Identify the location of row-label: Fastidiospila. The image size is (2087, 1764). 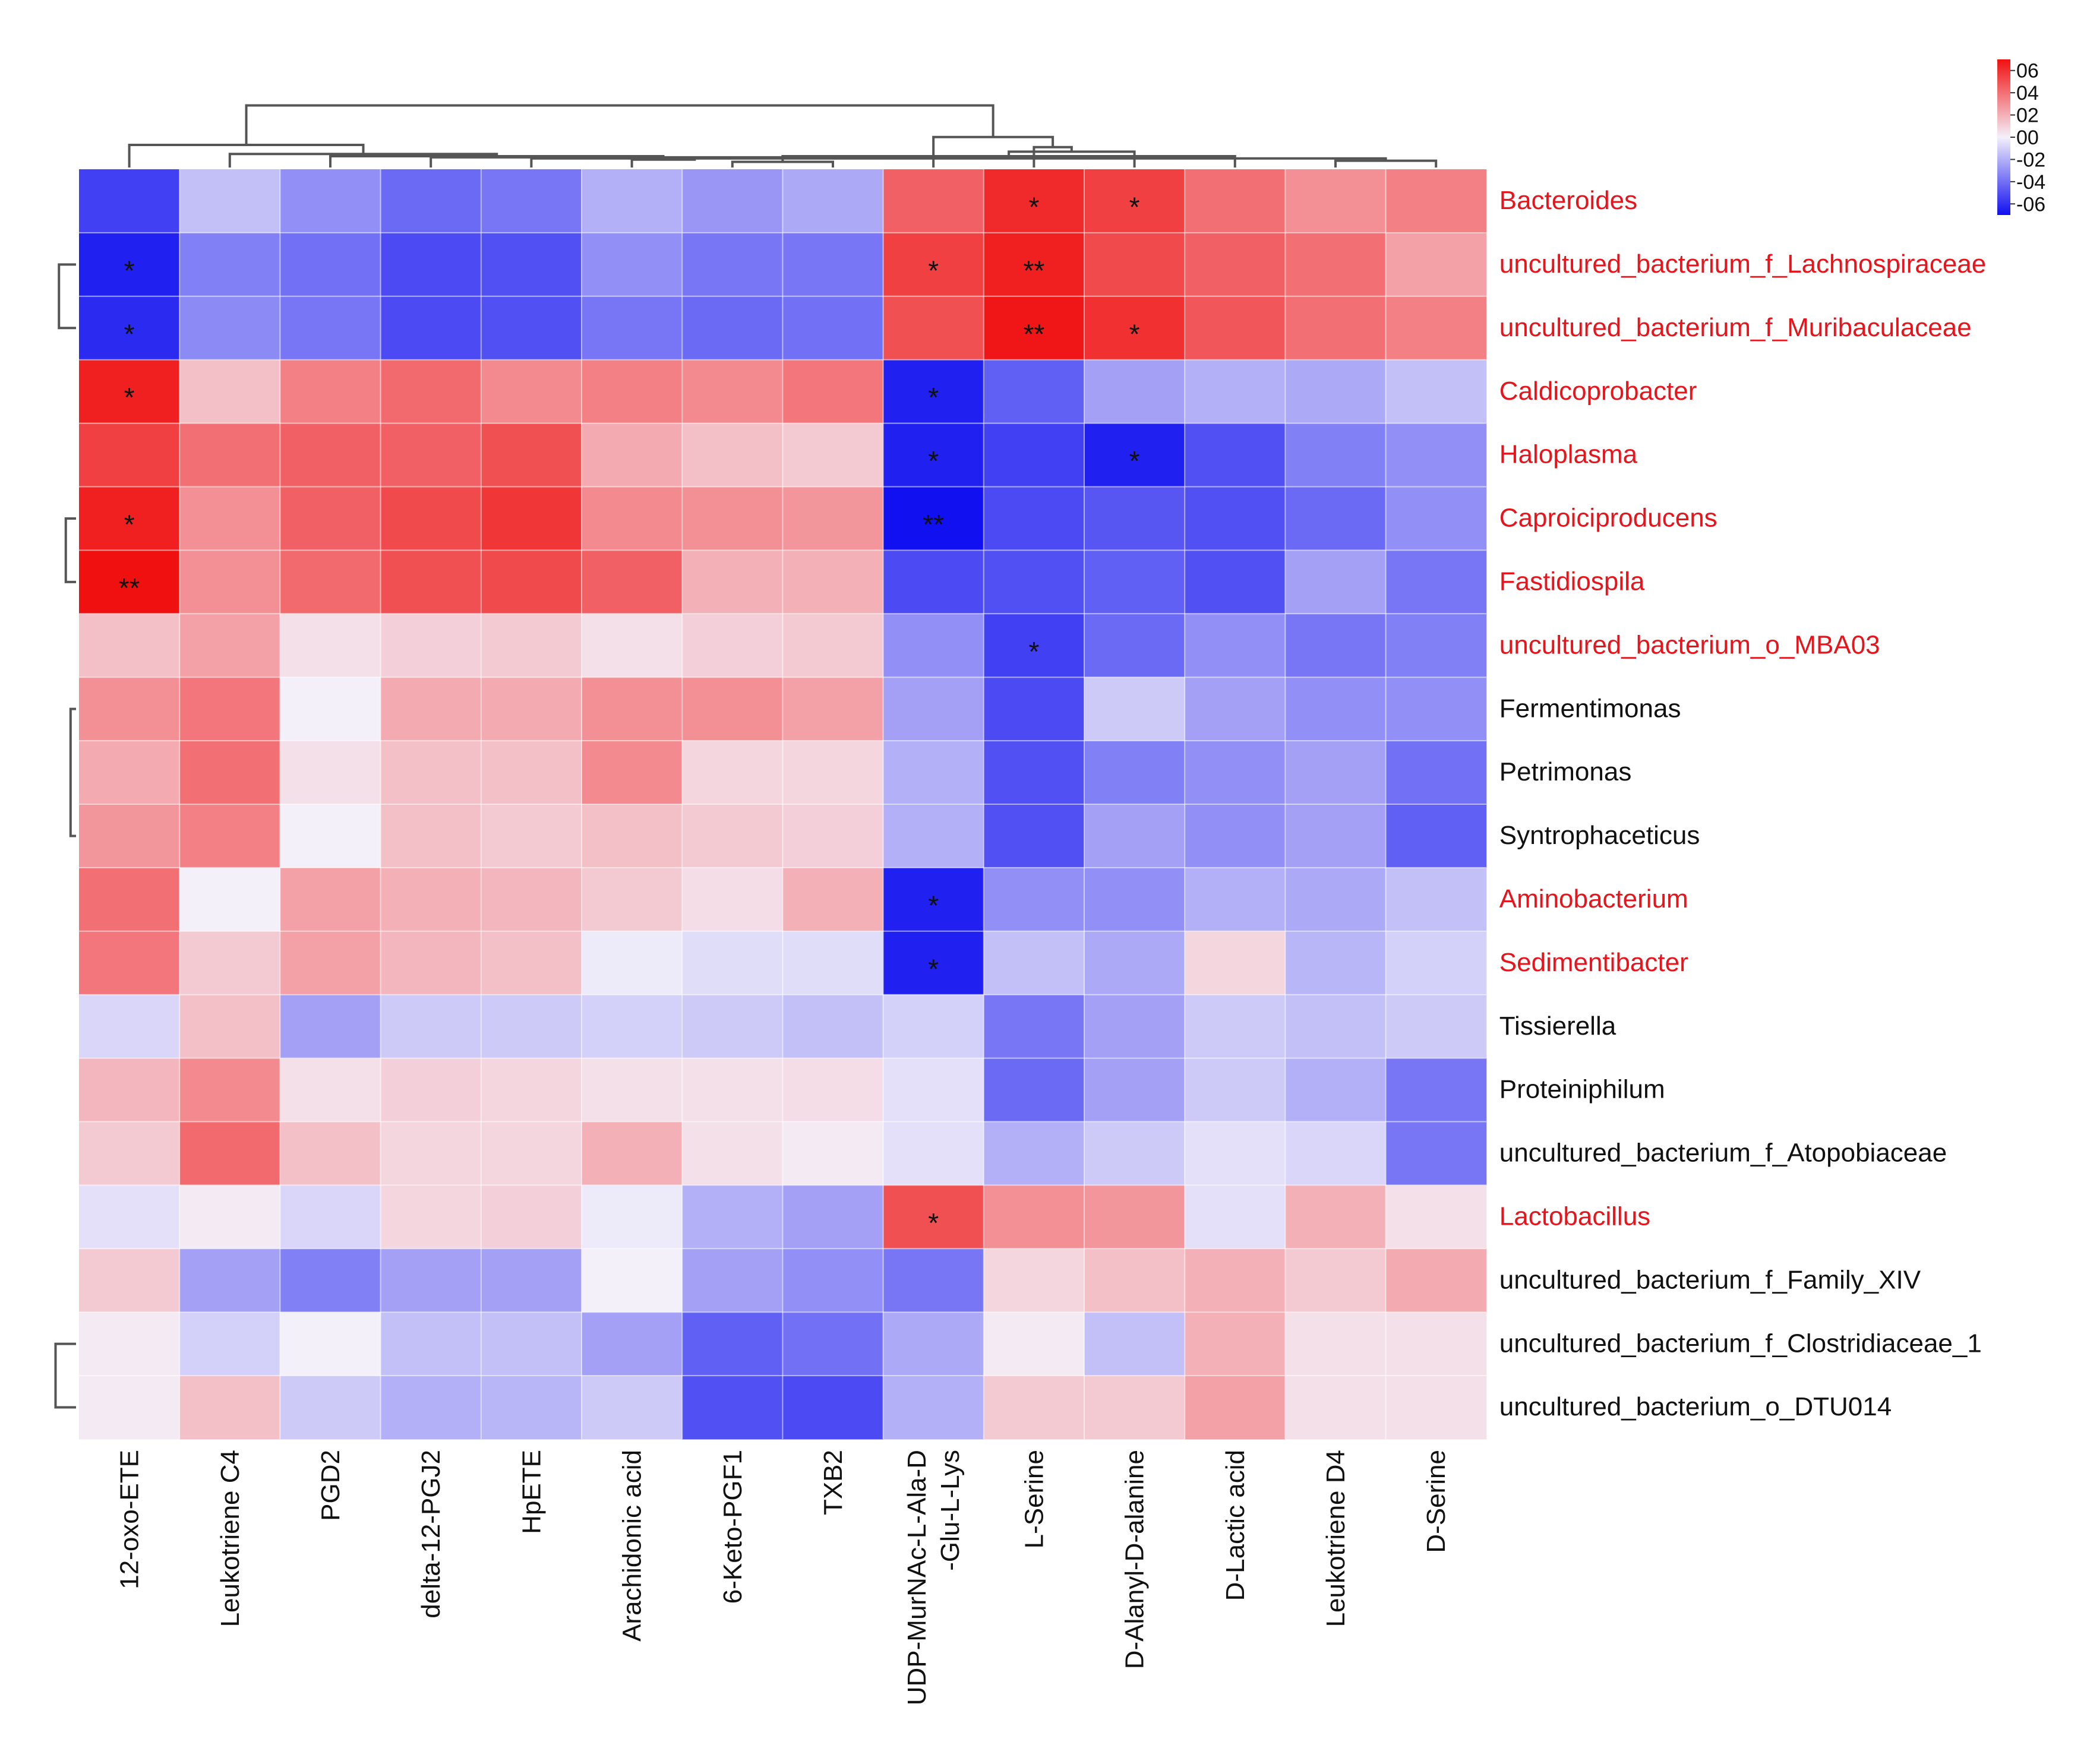
(1572, 582).